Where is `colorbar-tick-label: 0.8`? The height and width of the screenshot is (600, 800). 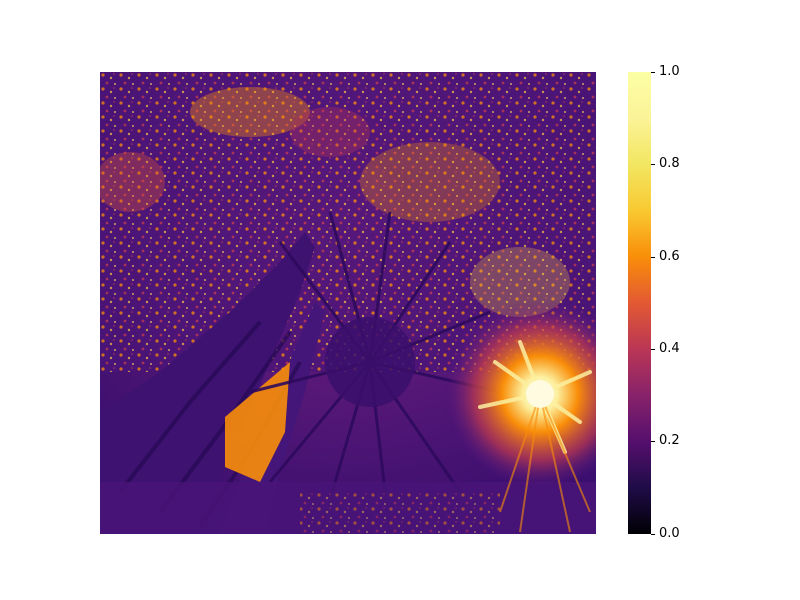 colorbar-tick-label: 0.8 is located at coordinates (669, 163).